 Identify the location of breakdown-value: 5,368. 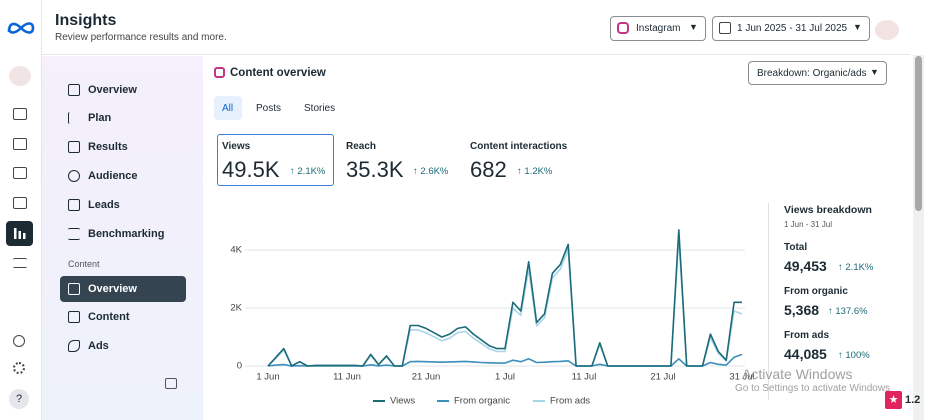
(802, 310).